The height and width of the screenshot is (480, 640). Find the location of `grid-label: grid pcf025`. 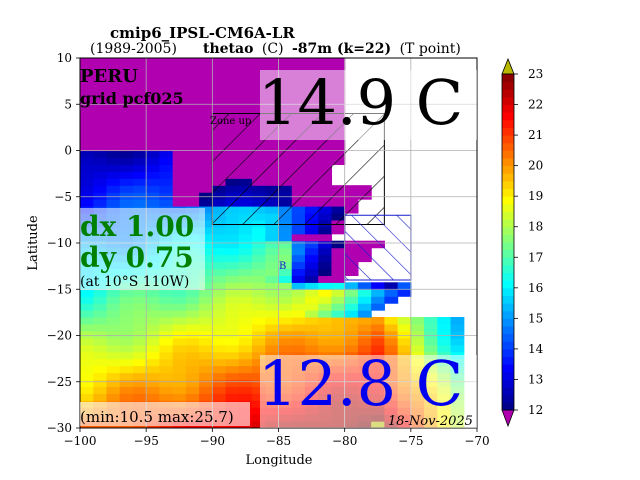

grid-label: grid pcf025 is located at coordinates (132, 98).